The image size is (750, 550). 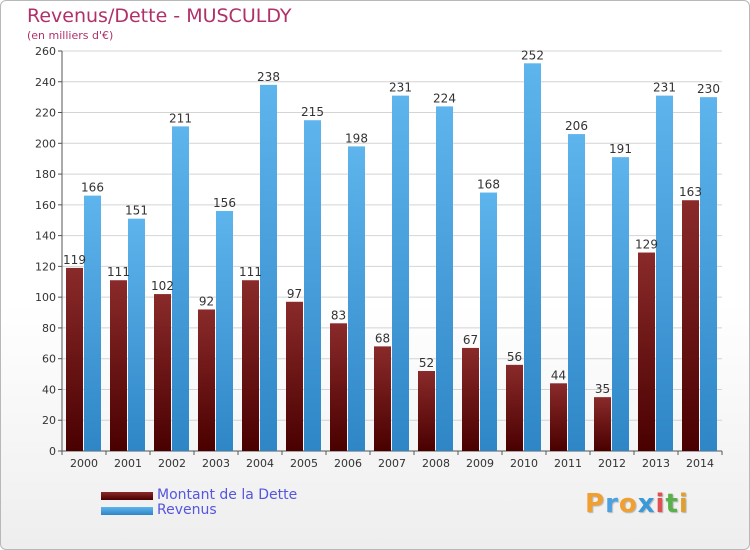 What do you see at coordinates (595, 504) in the screenshot?
I see `logo-letter: P` at bounding box center [595, 504].